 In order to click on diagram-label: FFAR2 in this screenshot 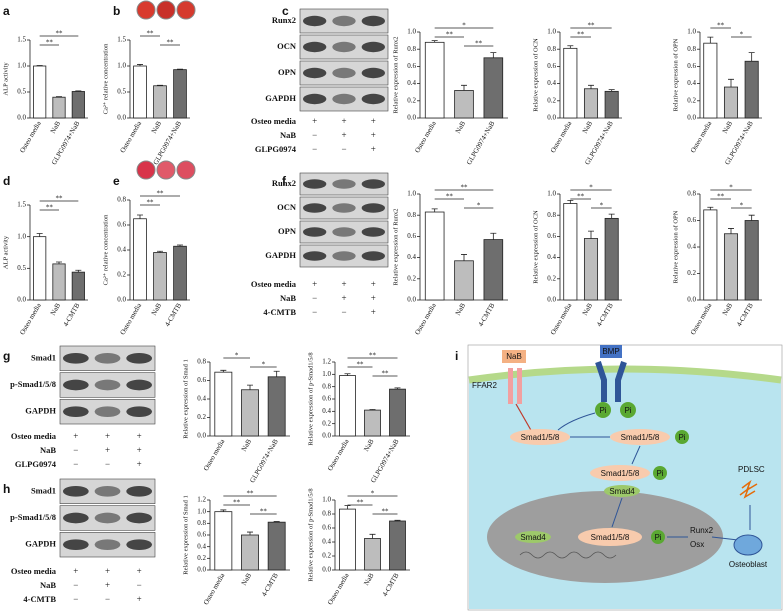, I will do `click(484, 385)`.